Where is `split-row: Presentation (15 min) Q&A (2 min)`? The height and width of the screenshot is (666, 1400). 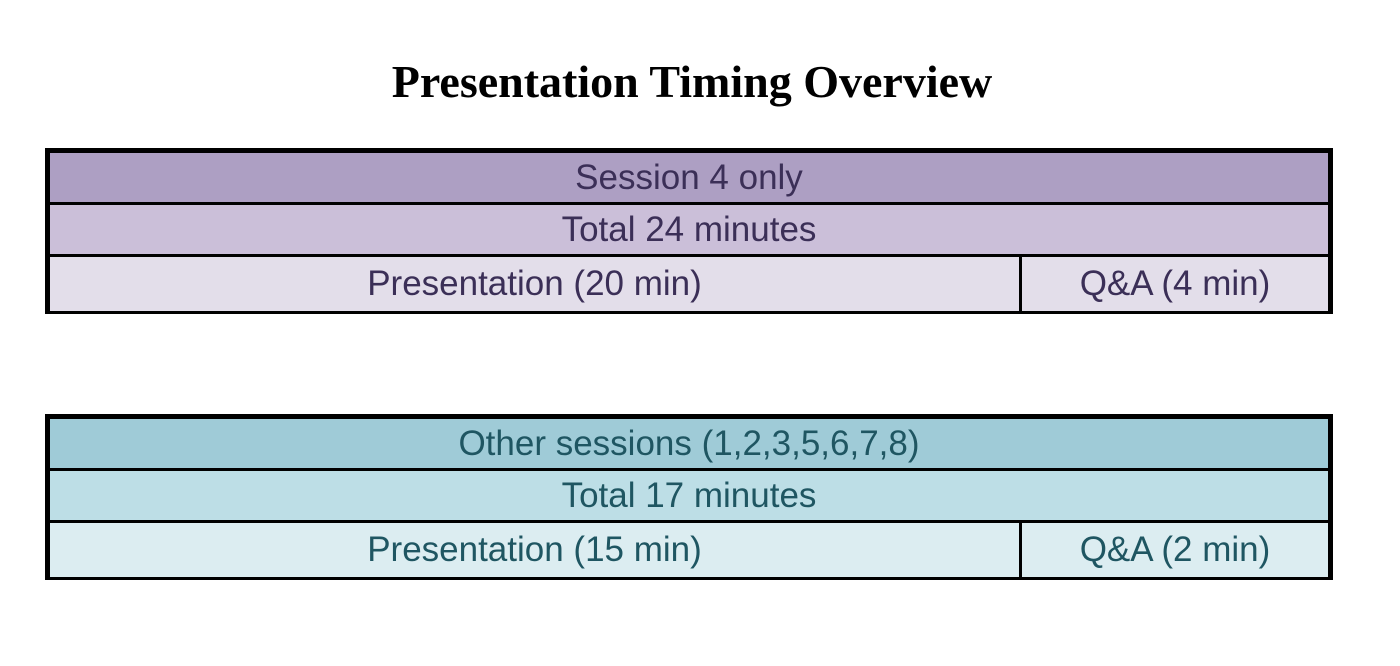 split-row: Presentation (15 min) Q&A (2 min) is located at coordinates (689, 550).